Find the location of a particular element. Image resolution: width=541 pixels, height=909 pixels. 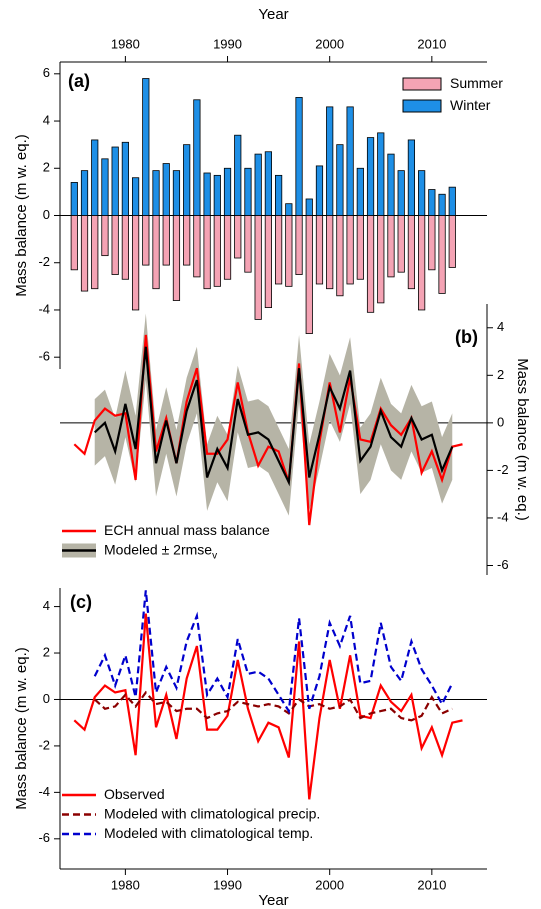

error-band is located at coordinates (273, 414).